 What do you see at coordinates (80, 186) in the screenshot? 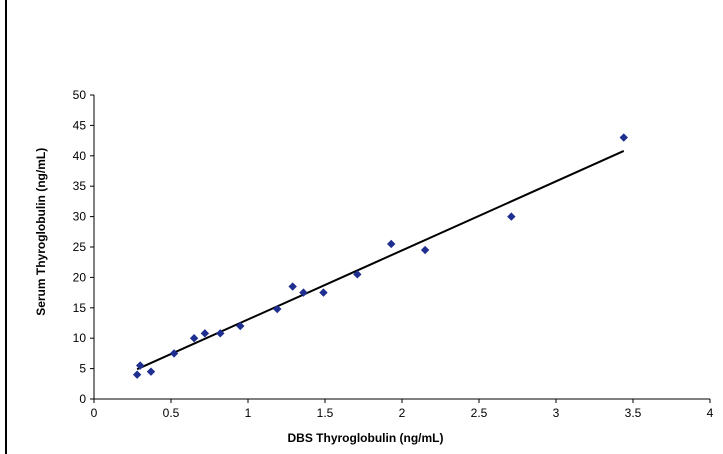
I see `y-tick-label: 35` at bounding box center [80, 186].